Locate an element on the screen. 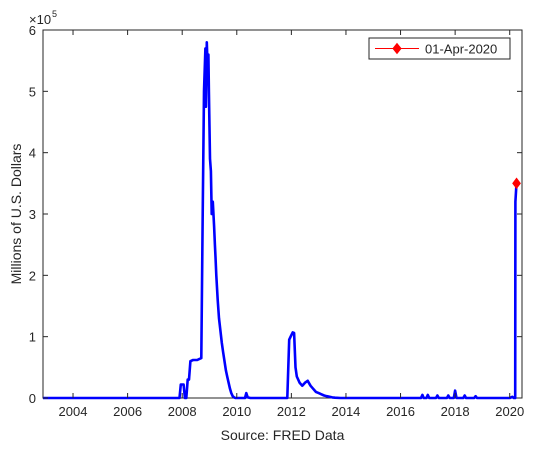  y-tick-label: 6 is located at coordinates (32, 30).